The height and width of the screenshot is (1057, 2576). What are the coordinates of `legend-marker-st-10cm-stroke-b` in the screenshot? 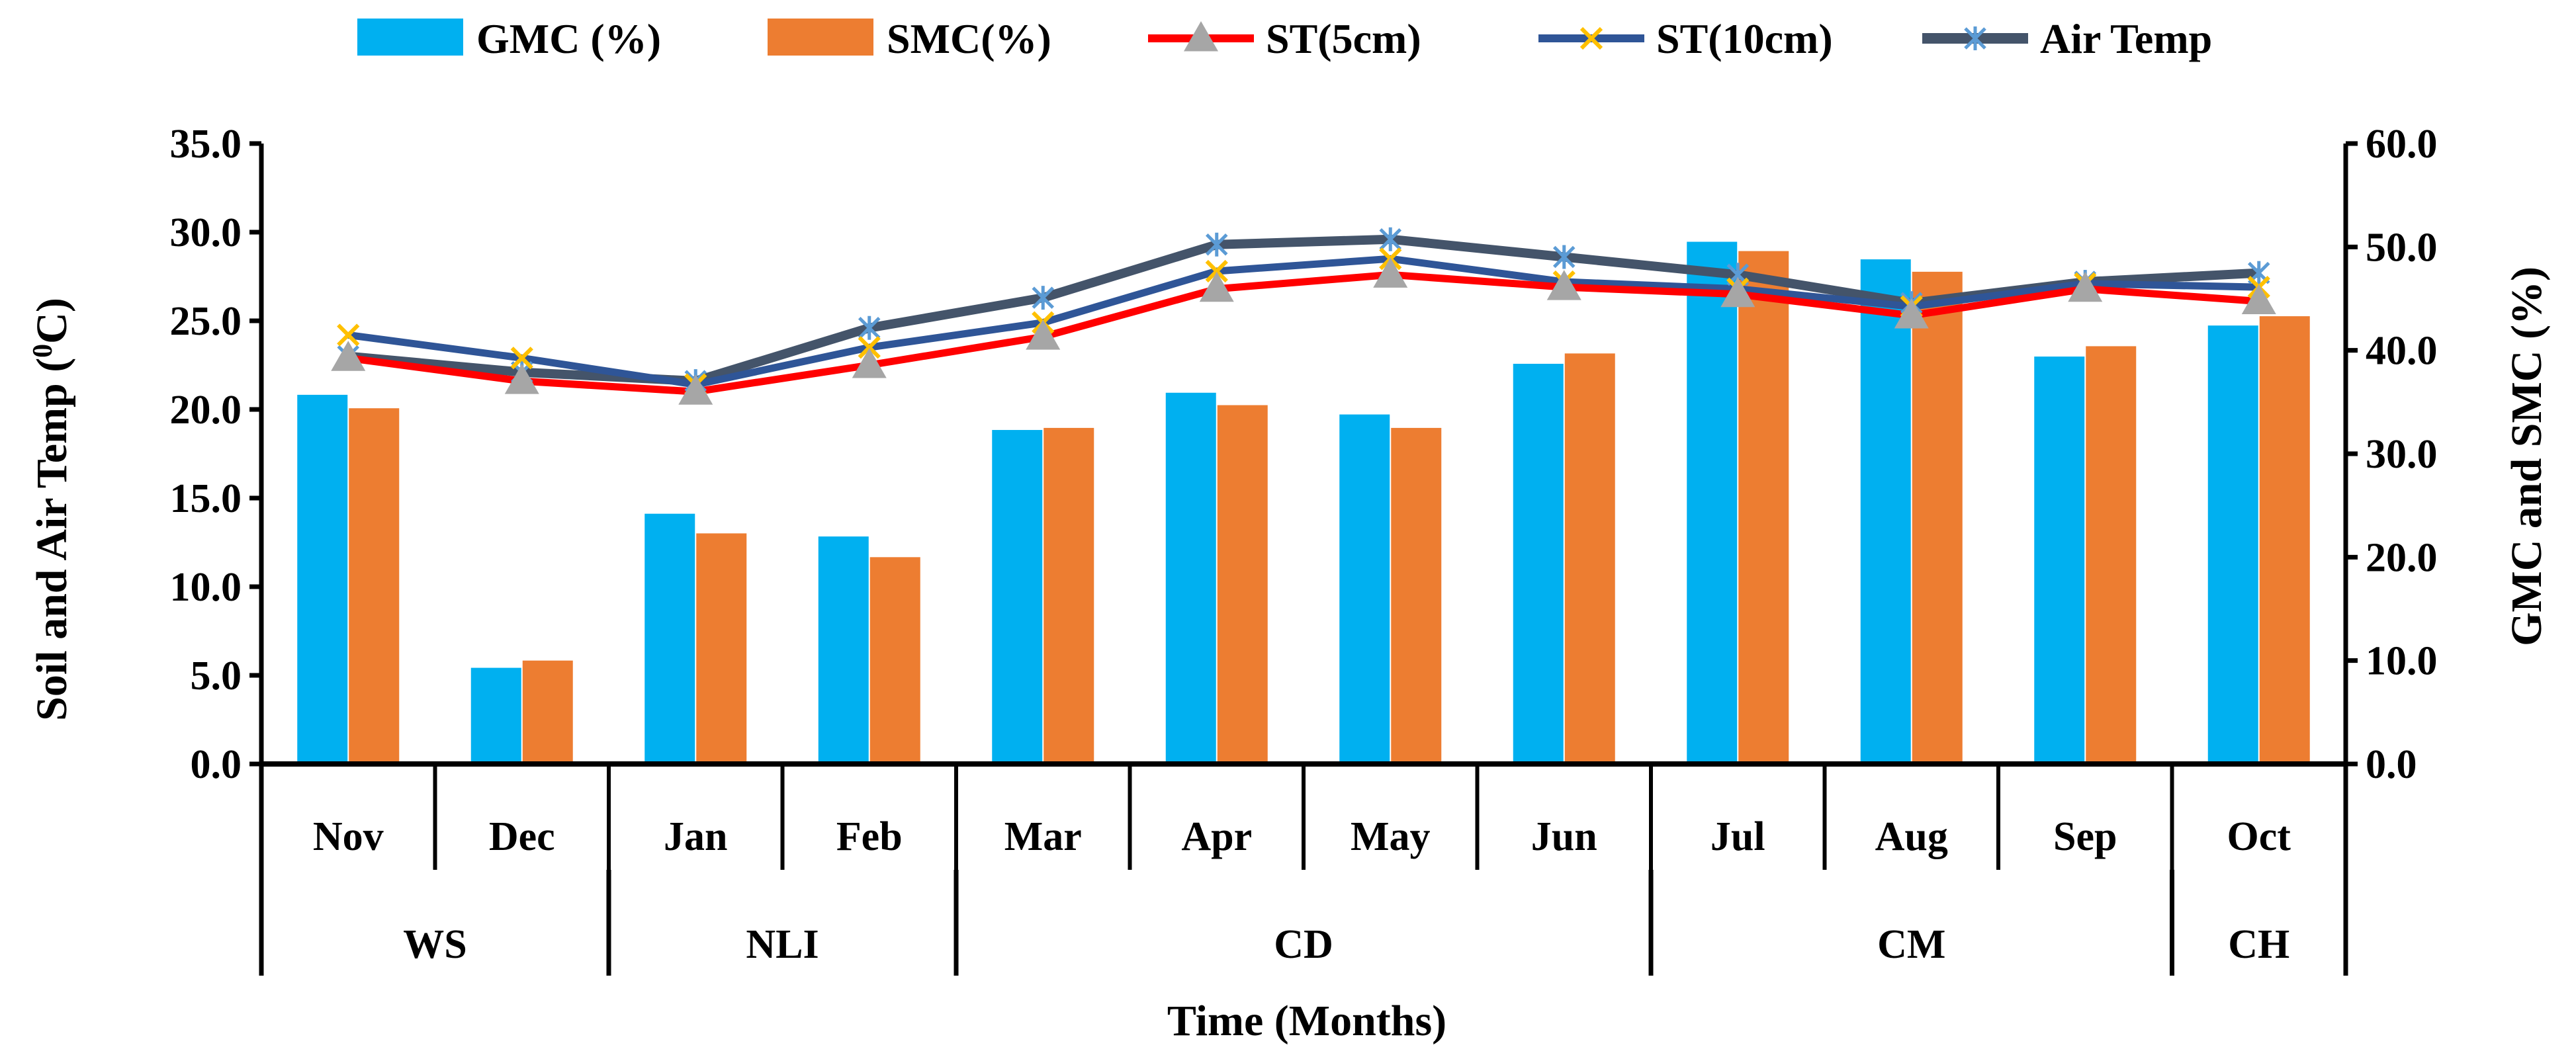 It's located at (1591, 38).